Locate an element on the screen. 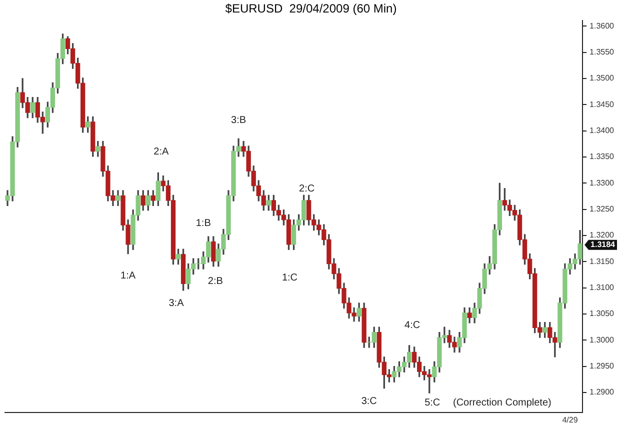 This screenshot has height=442, width=625. annotation: 3:A is located at coordinates (176, 303).